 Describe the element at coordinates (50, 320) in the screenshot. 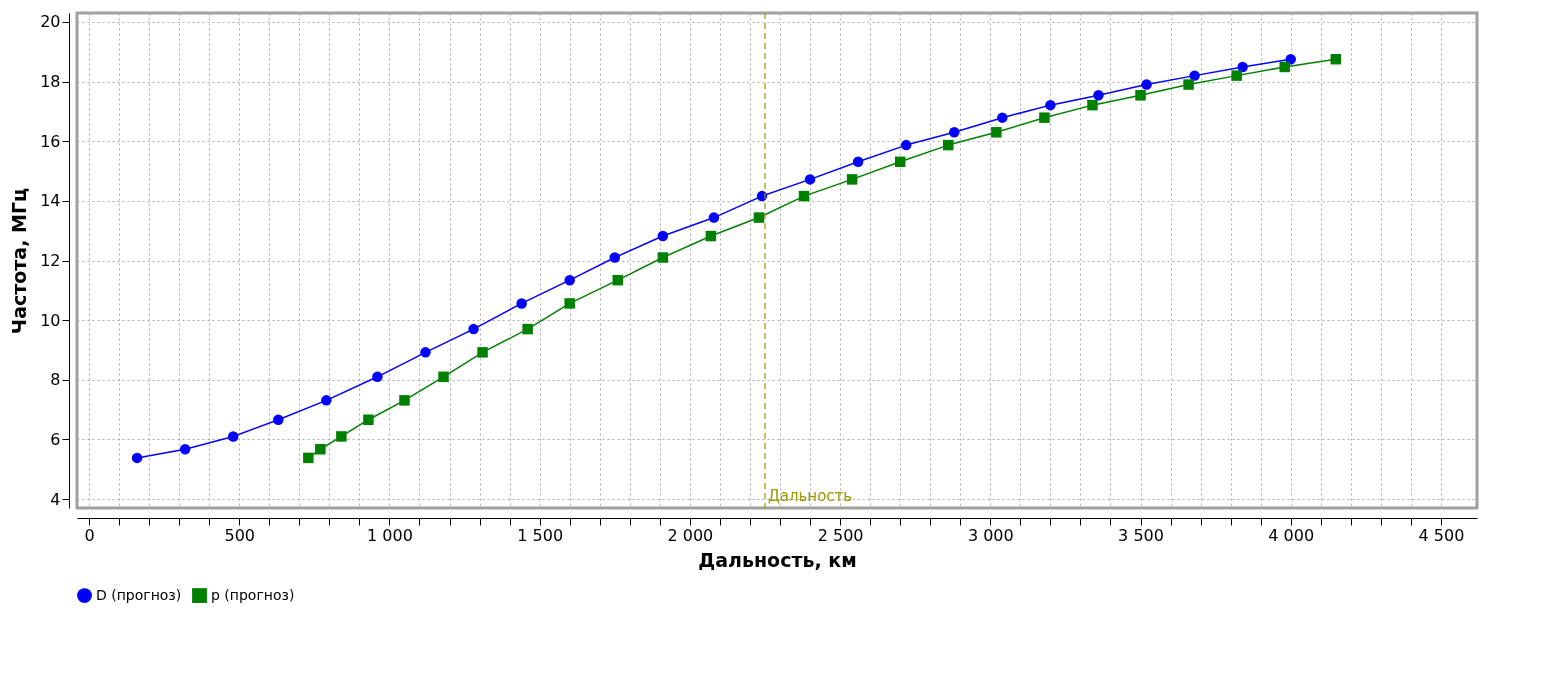

I see `y-tick-label: 10` at that location.